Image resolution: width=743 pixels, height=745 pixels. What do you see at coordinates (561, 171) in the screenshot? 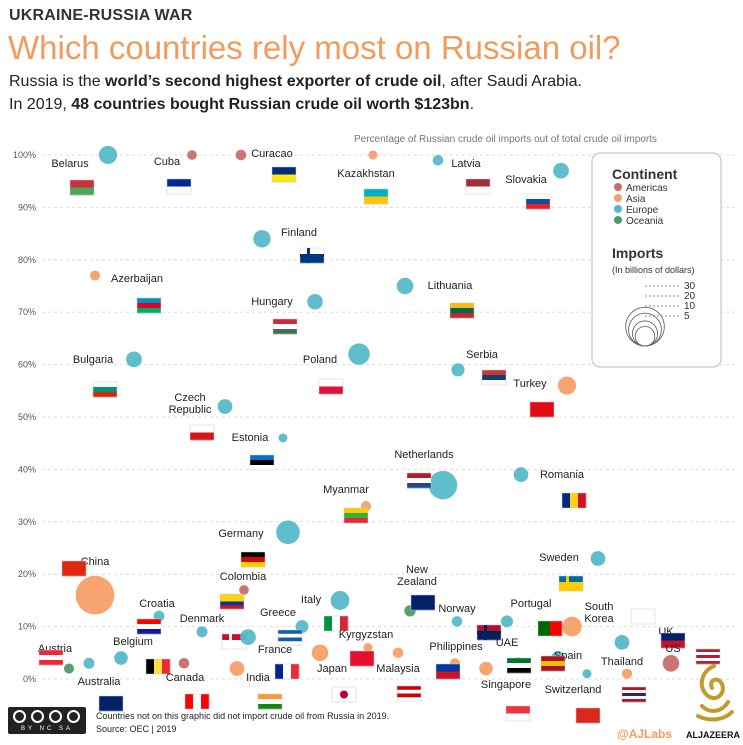
I see `bubble-slovakia` at bounding box center [561, 171].